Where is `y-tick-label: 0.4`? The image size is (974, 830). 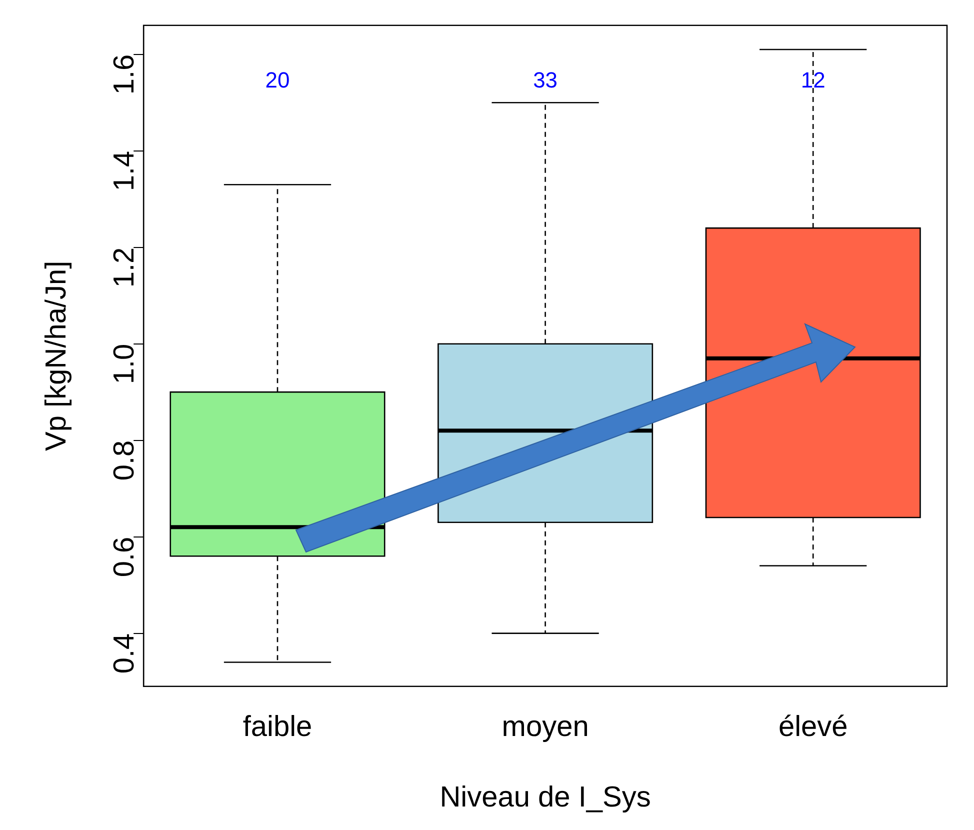
y-tick-label: 0.4 is located at coordinates (124, 653).